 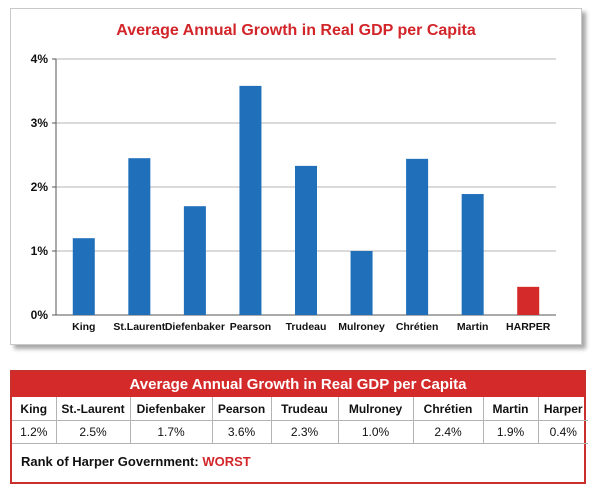 I want to click on header-cell: Chrétien, so click(x=448, y=409).